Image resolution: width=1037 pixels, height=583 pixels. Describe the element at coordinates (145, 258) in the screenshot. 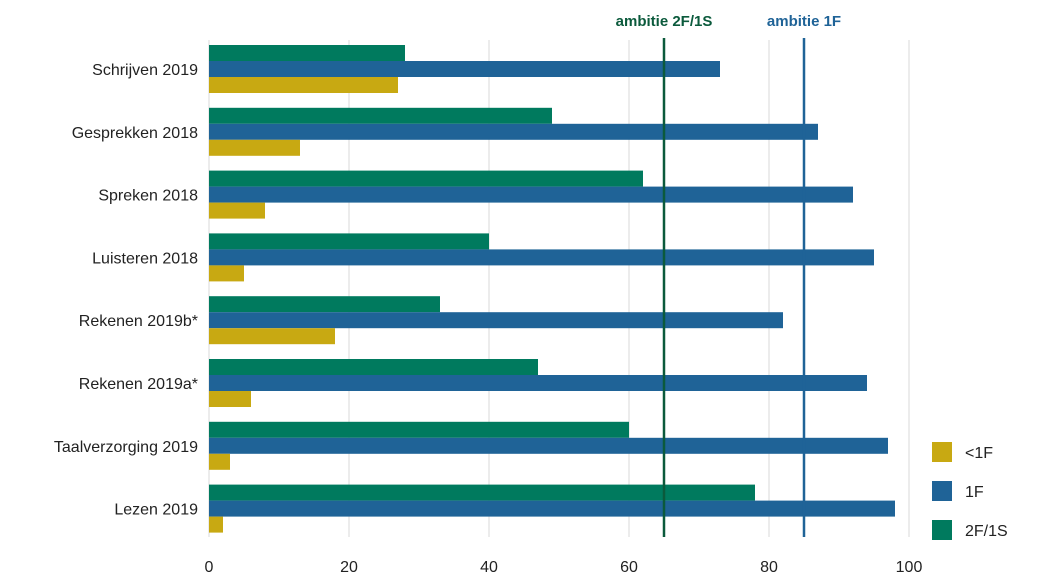

I see `category-label: Luisteren 2018` at that location.